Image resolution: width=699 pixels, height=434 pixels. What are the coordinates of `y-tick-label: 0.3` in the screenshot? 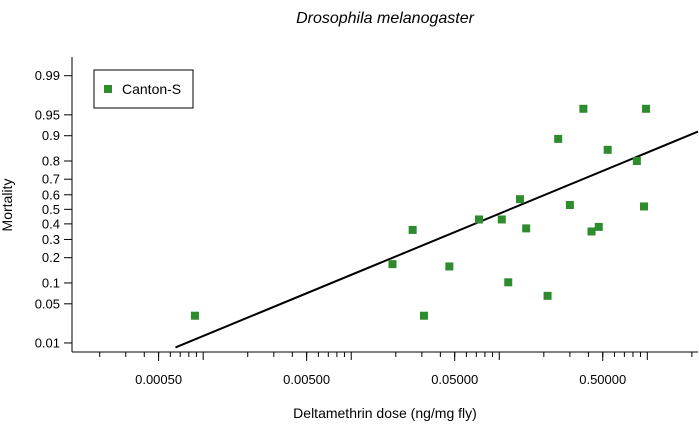 It's located at (51, 239).